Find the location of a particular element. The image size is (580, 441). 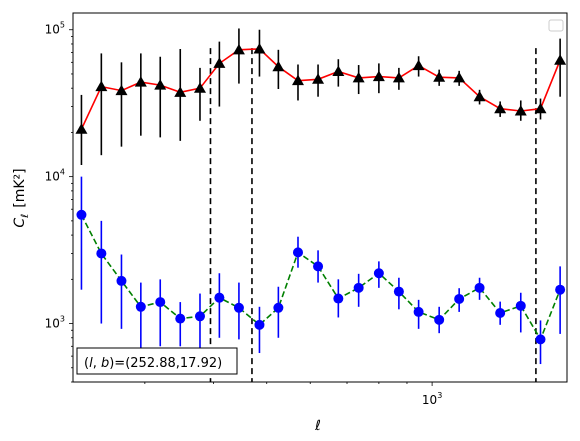

annotation: (l, b)=(252.88,17.92) is located at coordinates (157, 361).